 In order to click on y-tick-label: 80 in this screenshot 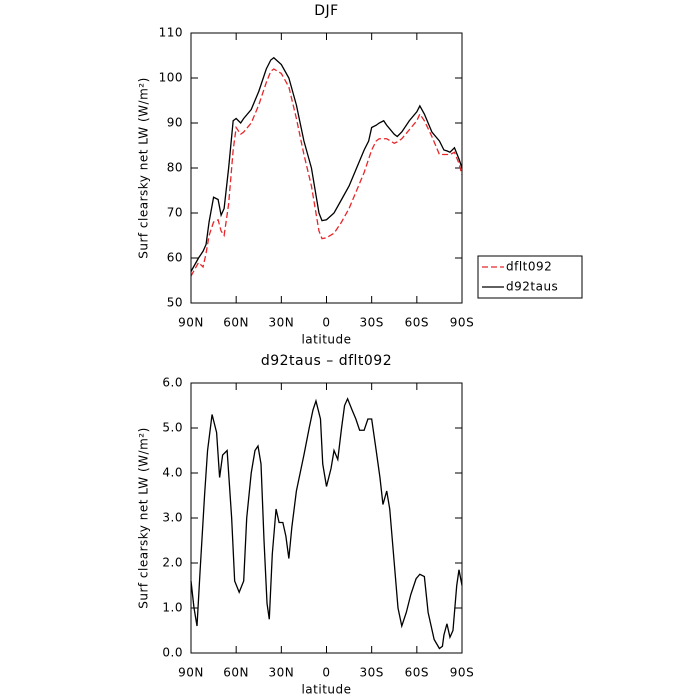, I will do `click(175, 168)`.